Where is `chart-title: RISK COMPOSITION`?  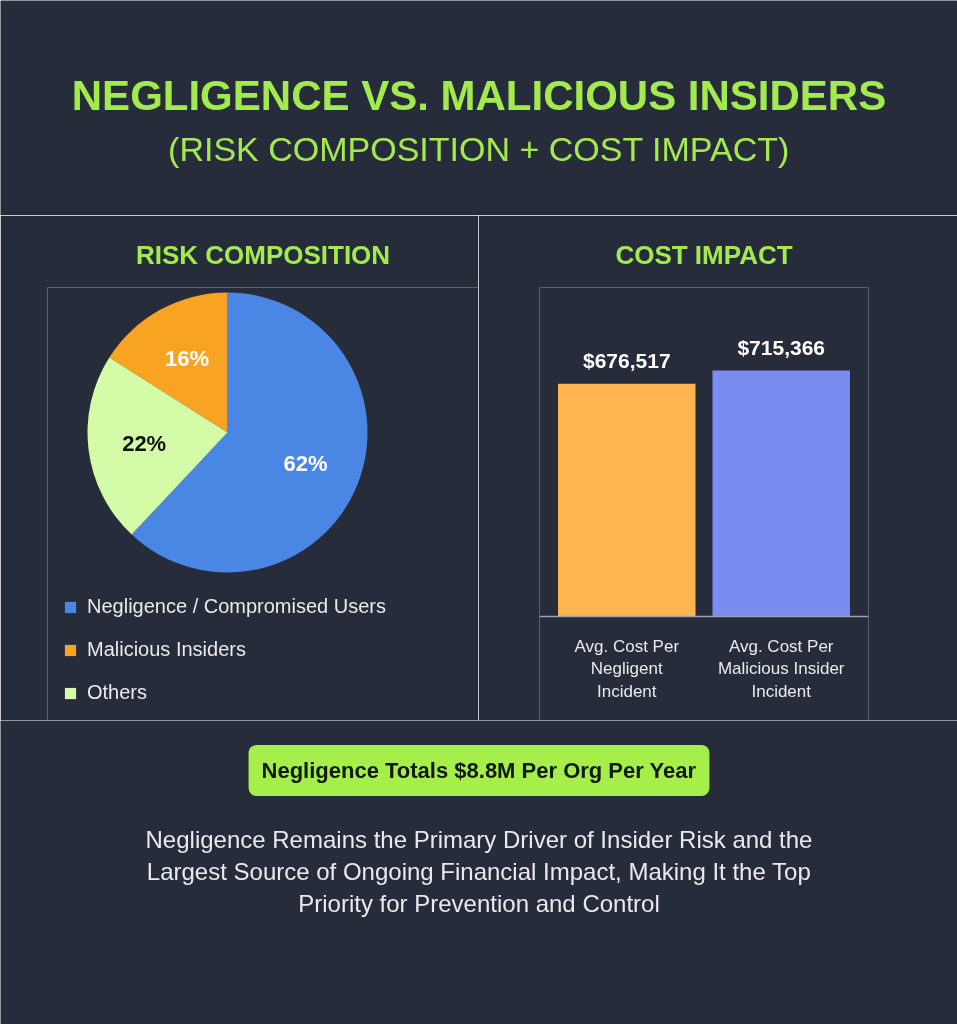 chart-title: RISK COMPOSITION is located at coordinates (263, 254).